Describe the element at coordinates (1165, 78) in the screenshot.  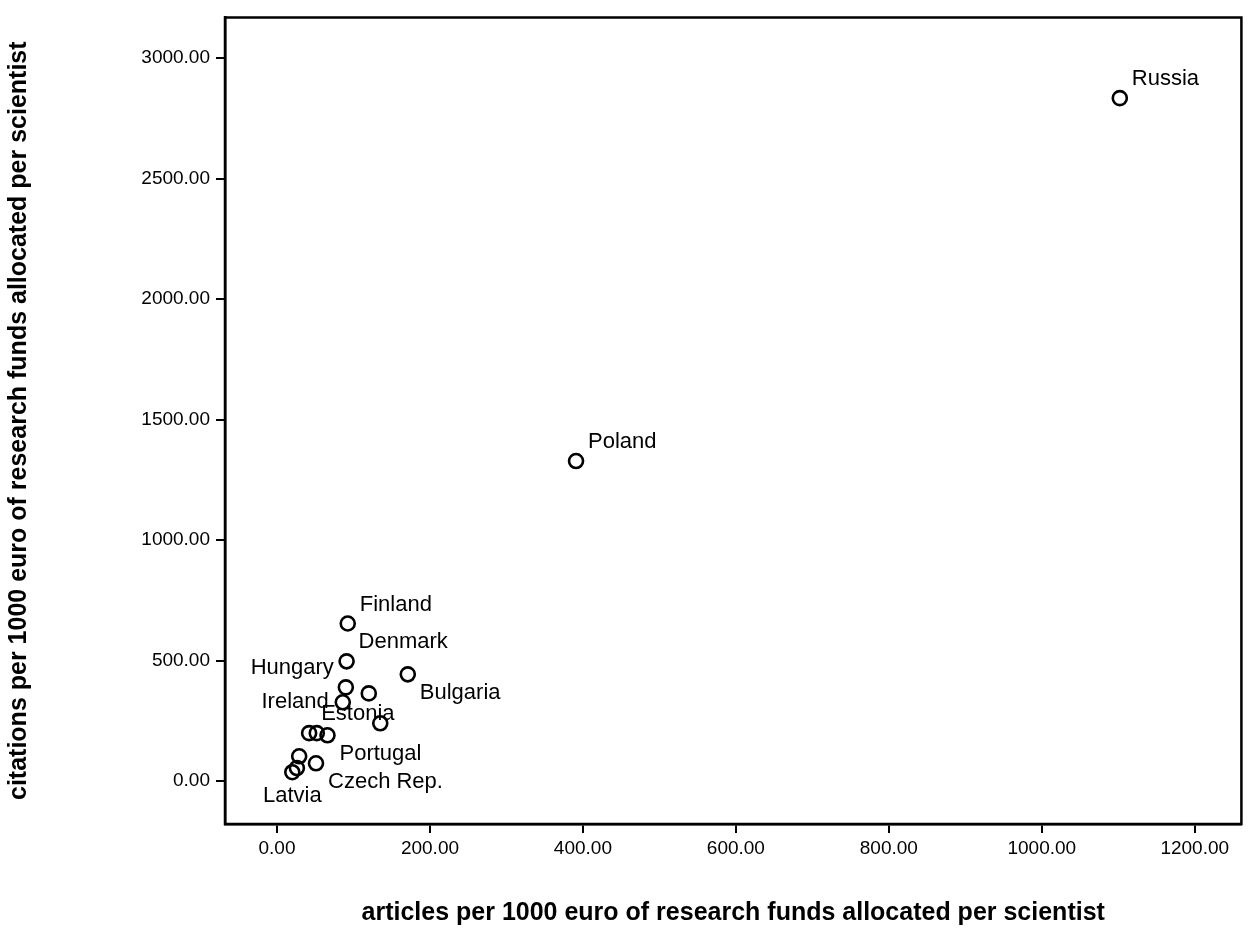
I see `annotation: Russia` at that location.